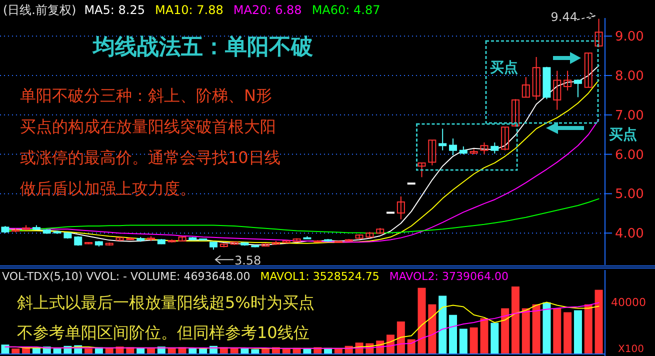 This screenshot has height=356, width=655. Describe the element at coordinates (504, 68) in the screenshot. I see `annotation: 买点` at that location.